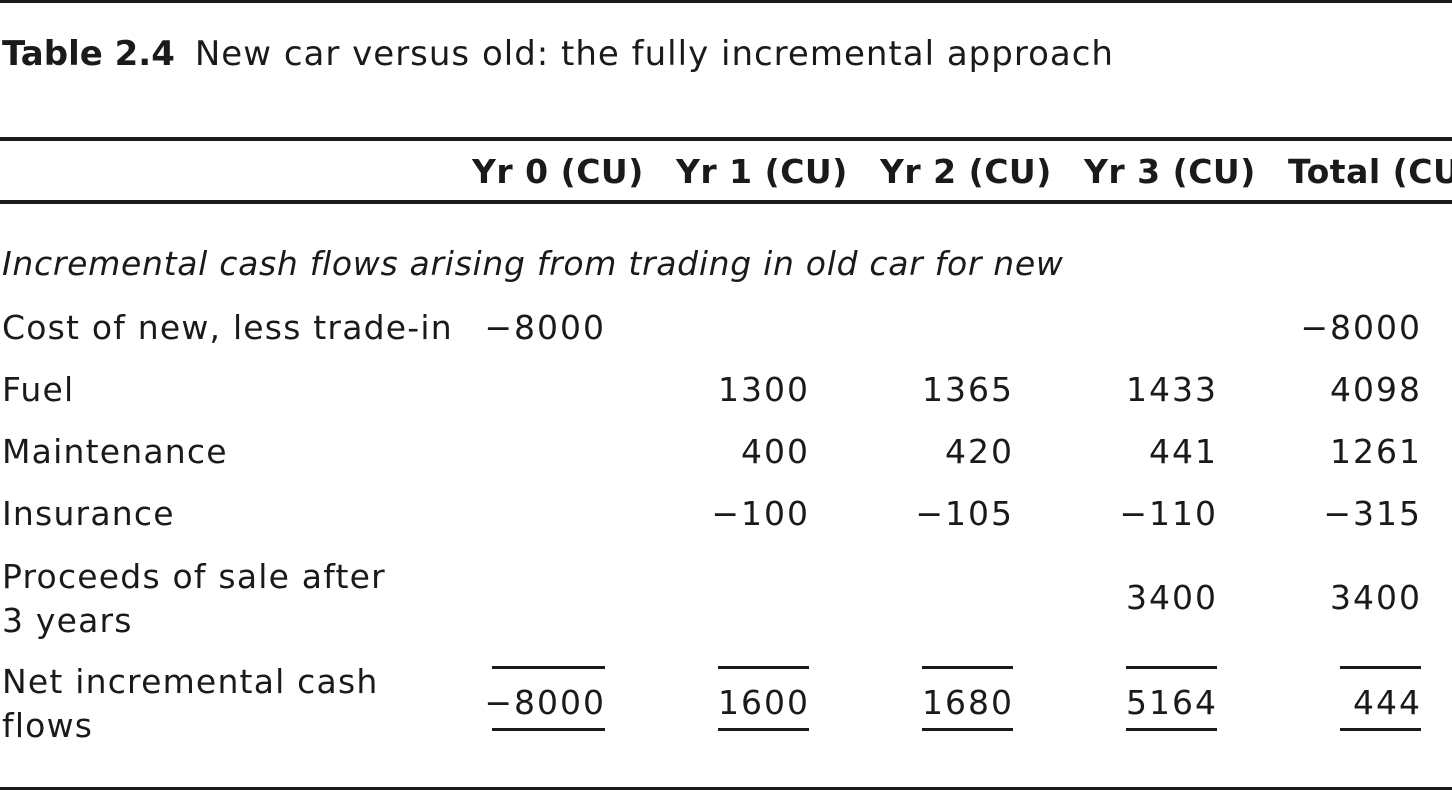 The image size is (1452, 791). What do you see at coordinates (964, 513) in the screenshot?
I see `cell-yr2: −105` at bounding box center [964, 513].